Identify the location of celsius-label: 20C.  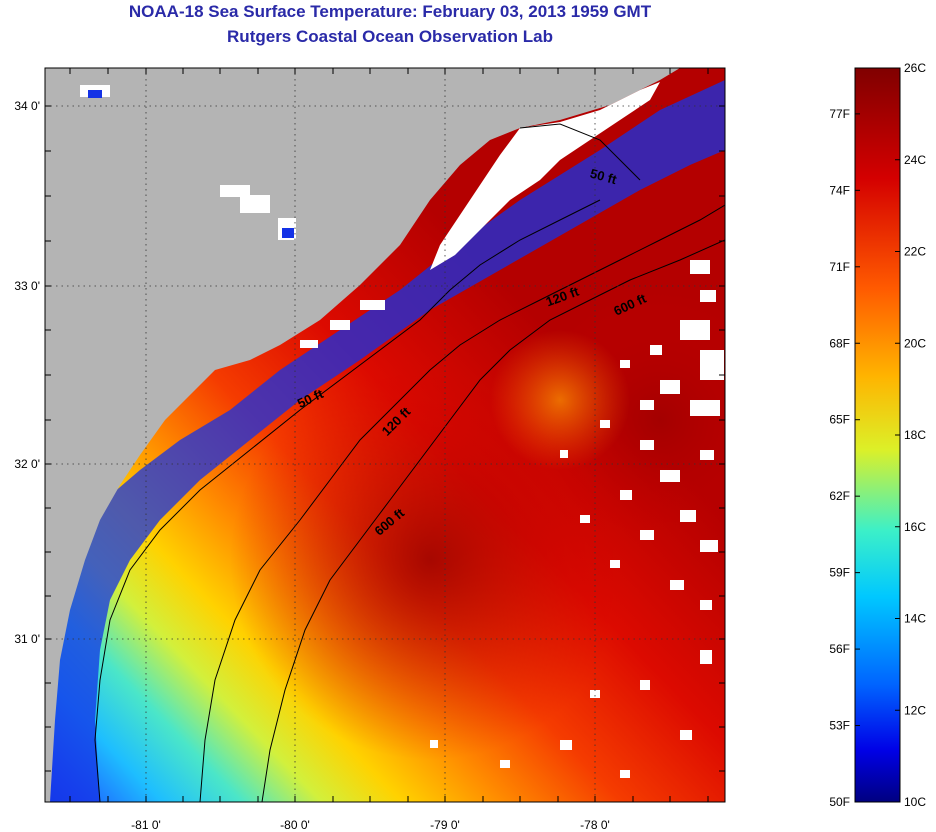
(915, 343).